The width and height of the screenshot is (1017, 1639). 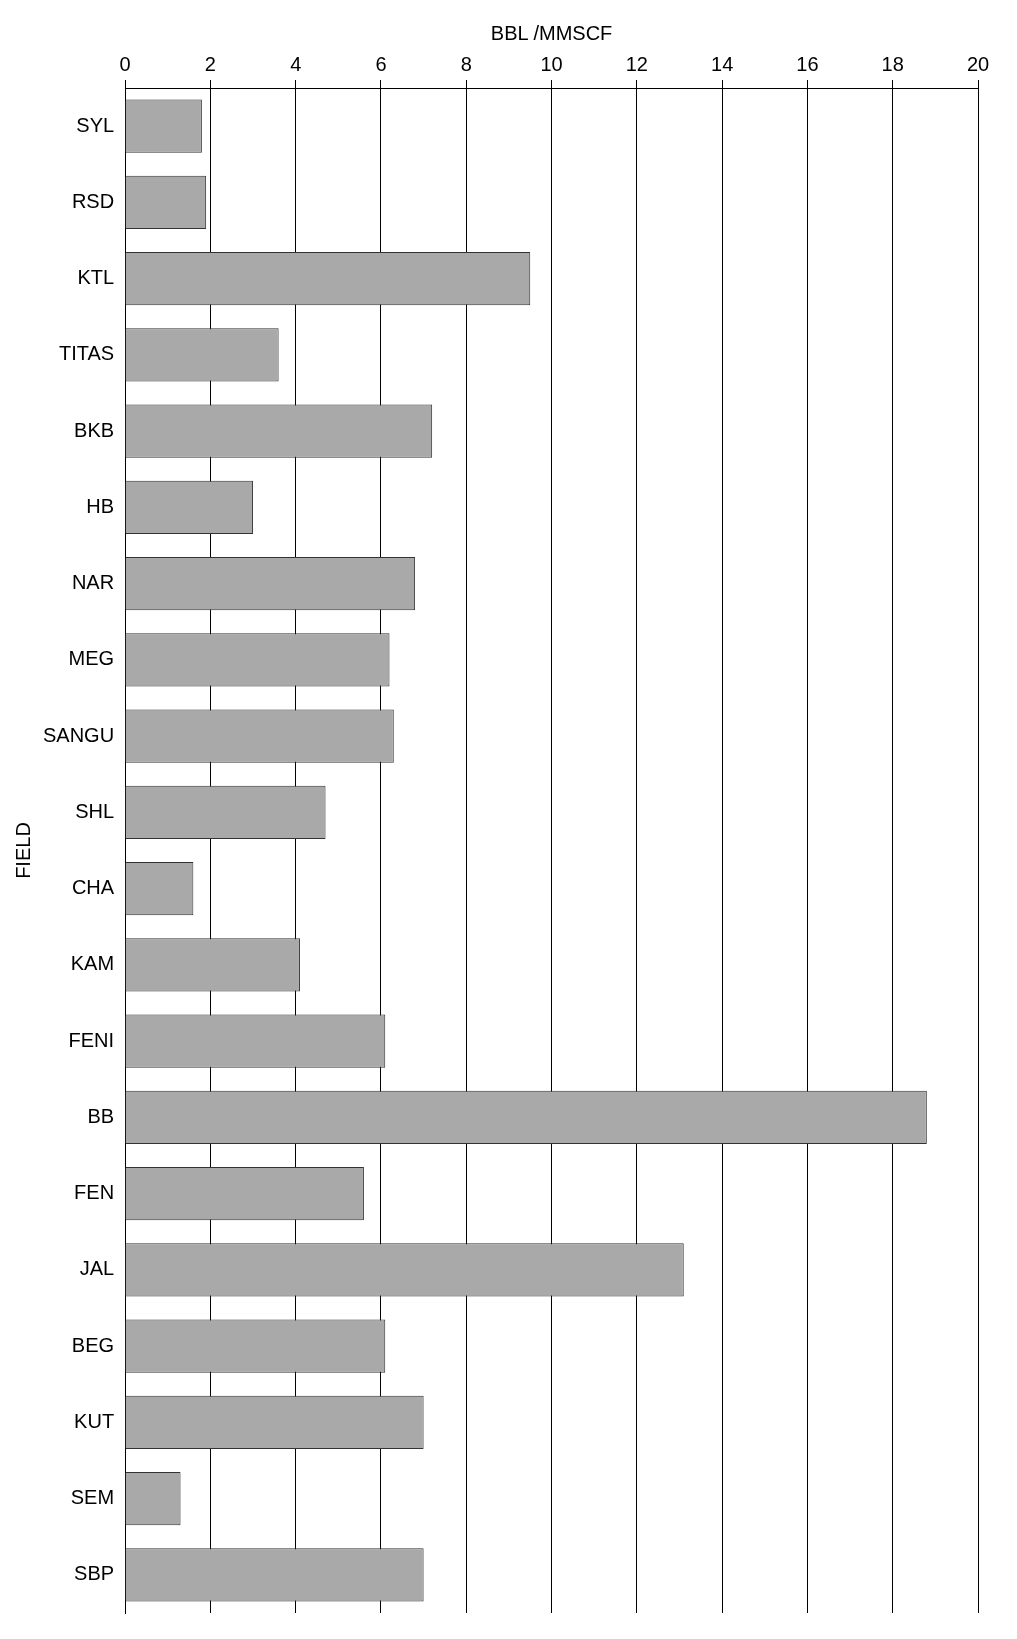 I want to click on y-tick-label: FENI, so click(x=91, y=1039).